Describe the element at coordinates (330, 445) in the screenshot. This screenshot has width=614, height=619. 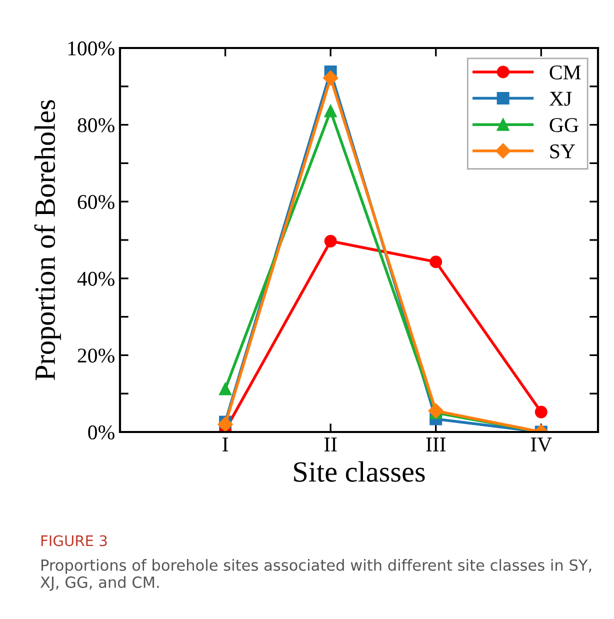
I see `x-tick-label: II` at that location.